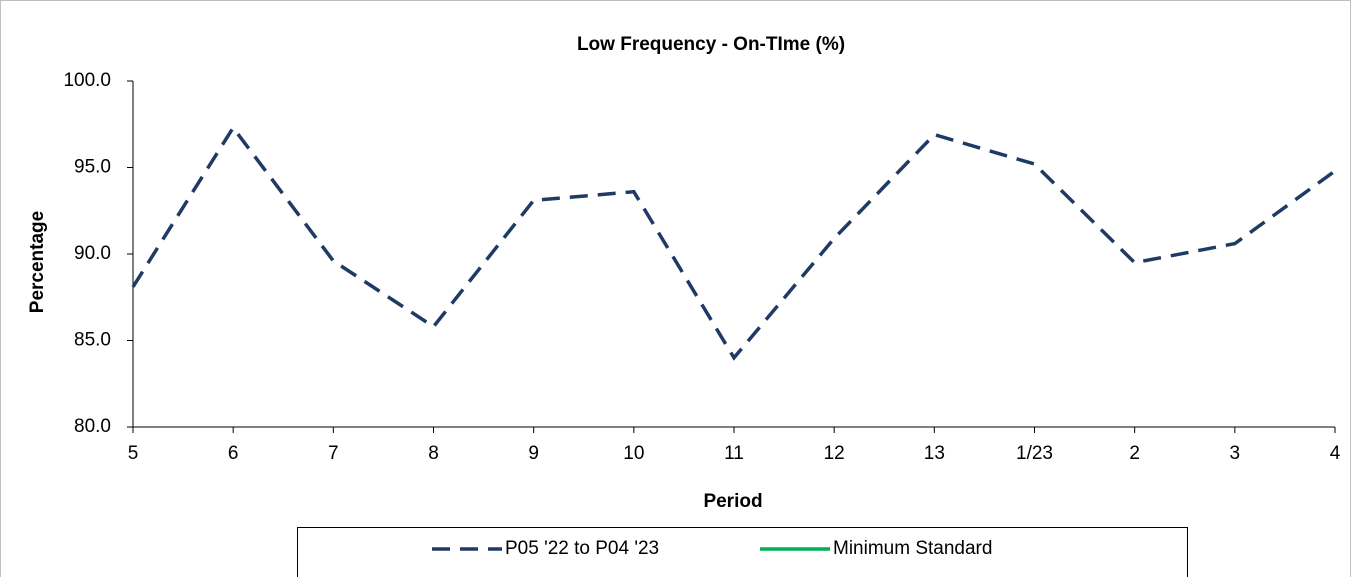 Image resolution: width=1351 pixels, height=577 pixels. Describe the element at coordinates (734, 453) in the screenshot. I see `x-tick-label: 11` at that location.